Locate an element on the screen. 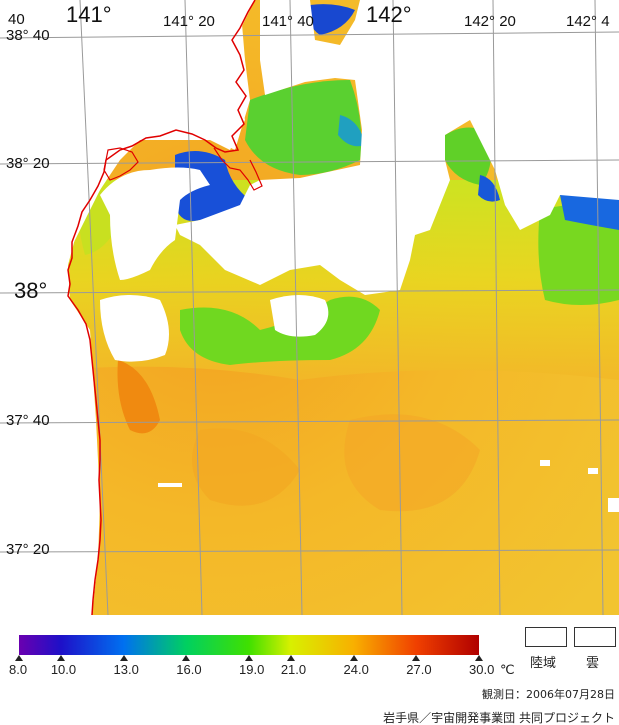 Image resolution: width=619 pixels, height=725 pixels. colorbar-tick-label: 16.0 is located at coordinates (189, 669).